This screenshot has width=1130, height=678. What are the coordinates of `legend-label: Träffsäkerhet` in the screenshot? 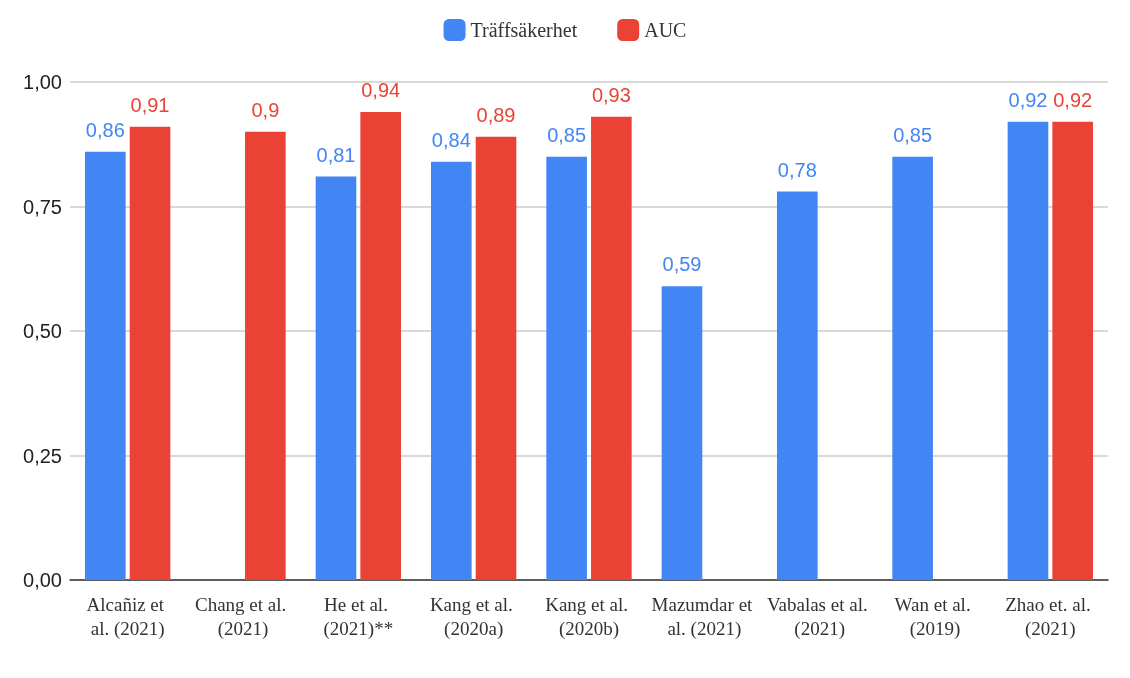 It's located at (524, 30).